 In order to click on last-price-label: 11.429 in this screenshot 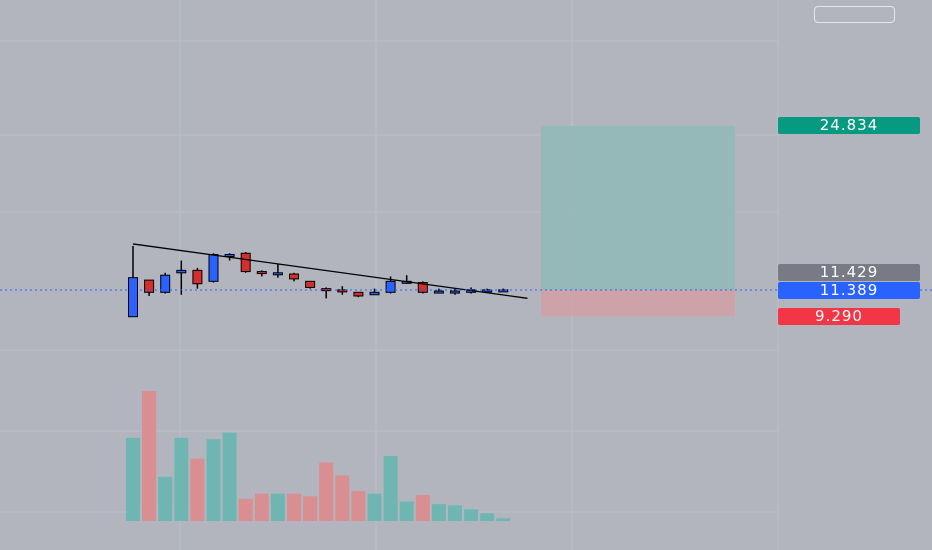, I will do `click(849, 272)`.